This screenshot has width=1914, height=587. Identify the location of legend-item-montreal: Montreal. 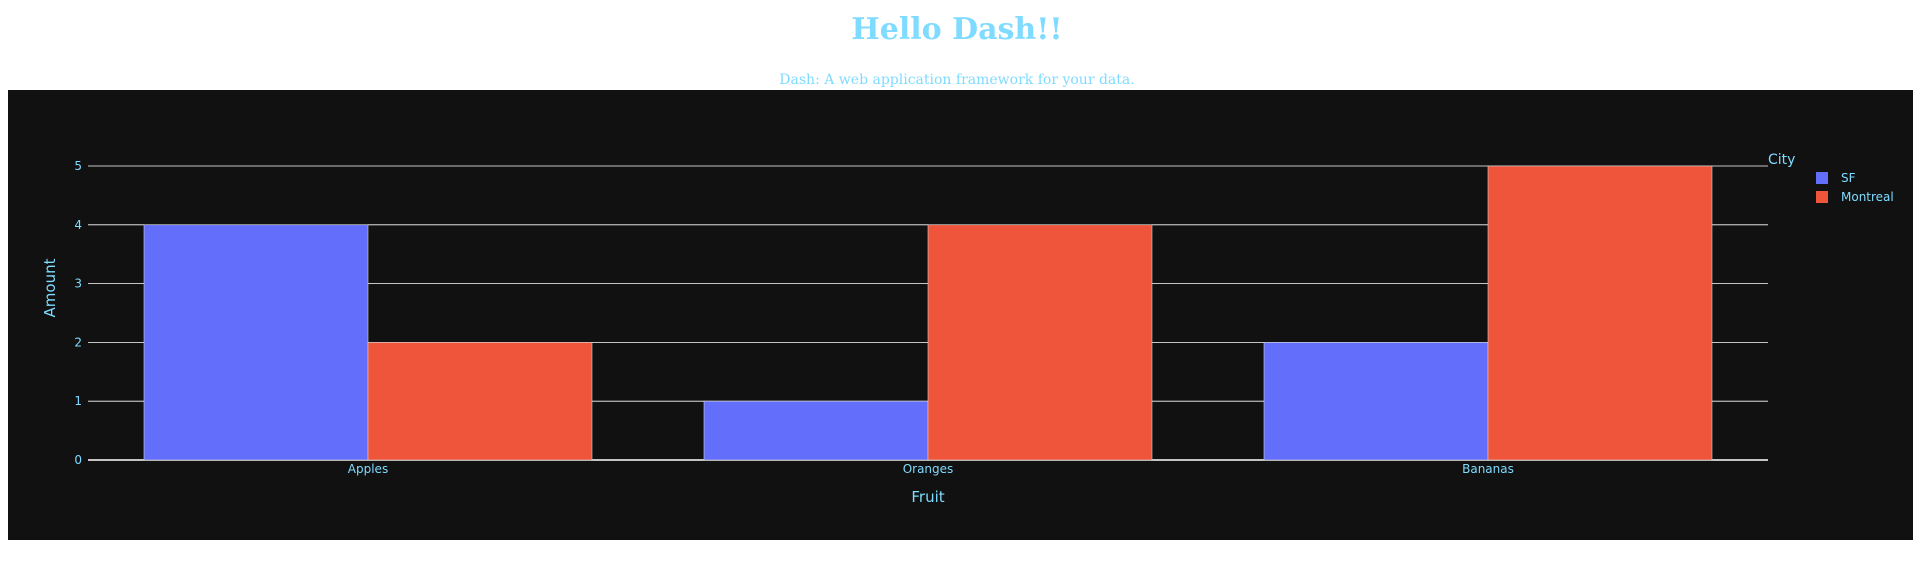
(1855, 197).